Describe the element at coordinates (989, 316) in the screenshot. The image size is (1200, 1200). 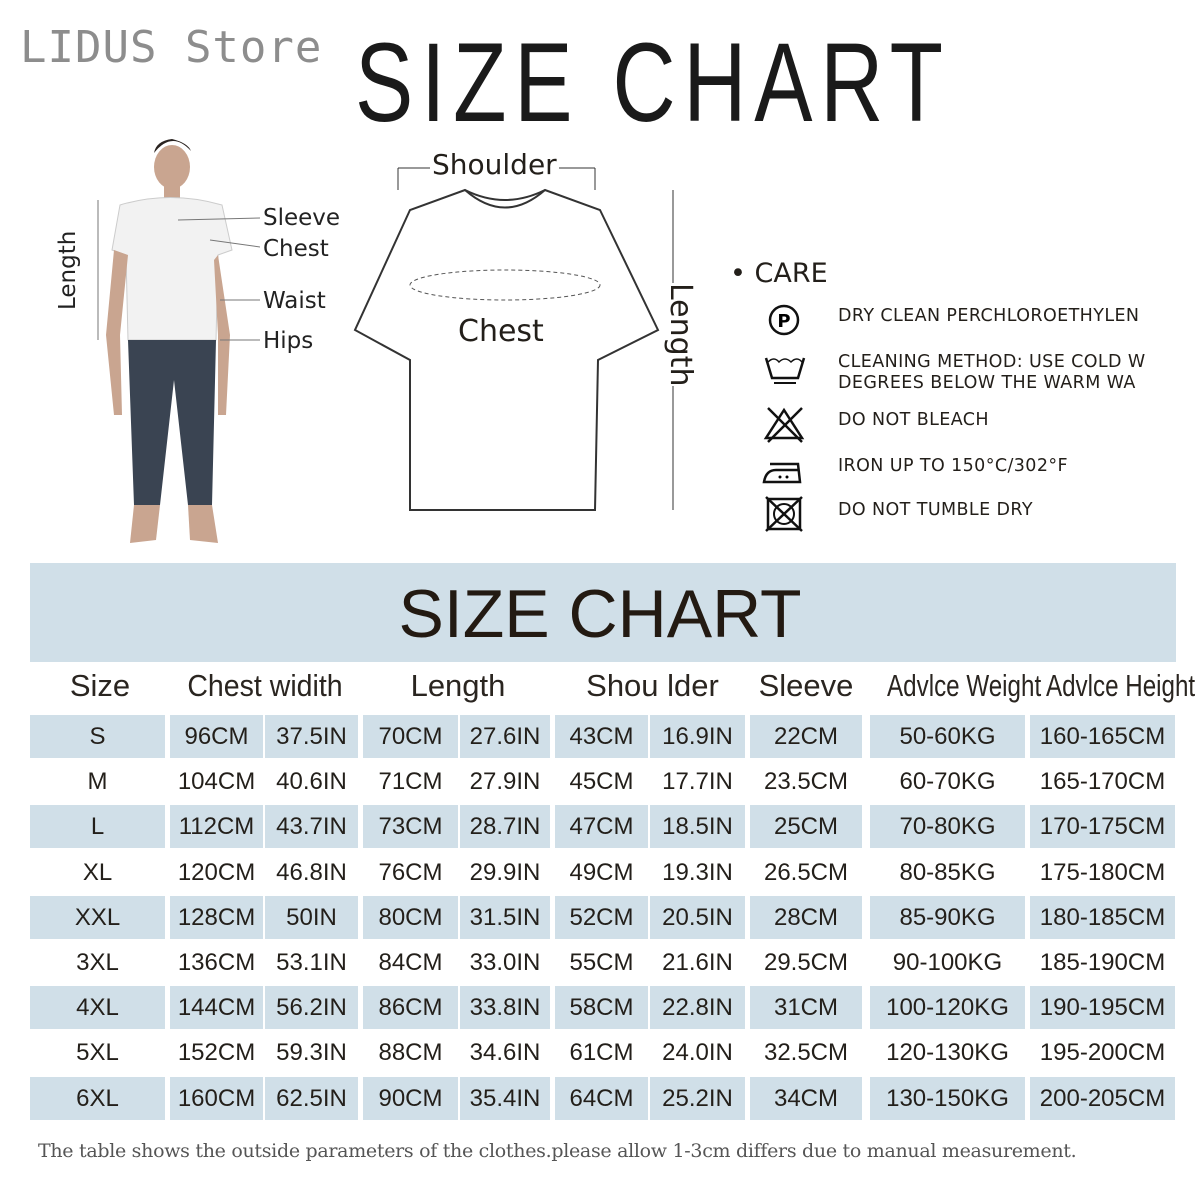
I see `care-text: DRY CLEAN PERCHLOROETHYLEN` at that location.